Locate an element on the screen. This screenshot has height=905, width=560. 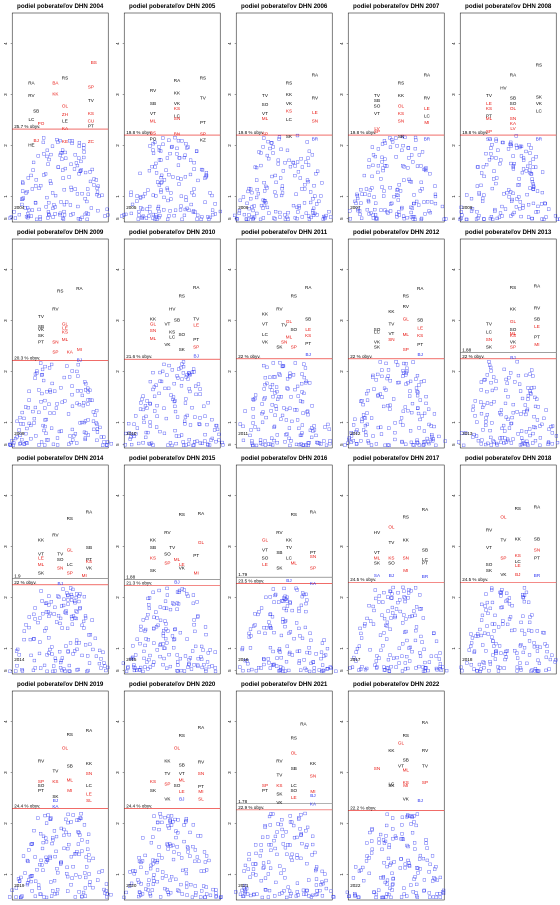
point-label: RA is located at coordinates (308, 287).